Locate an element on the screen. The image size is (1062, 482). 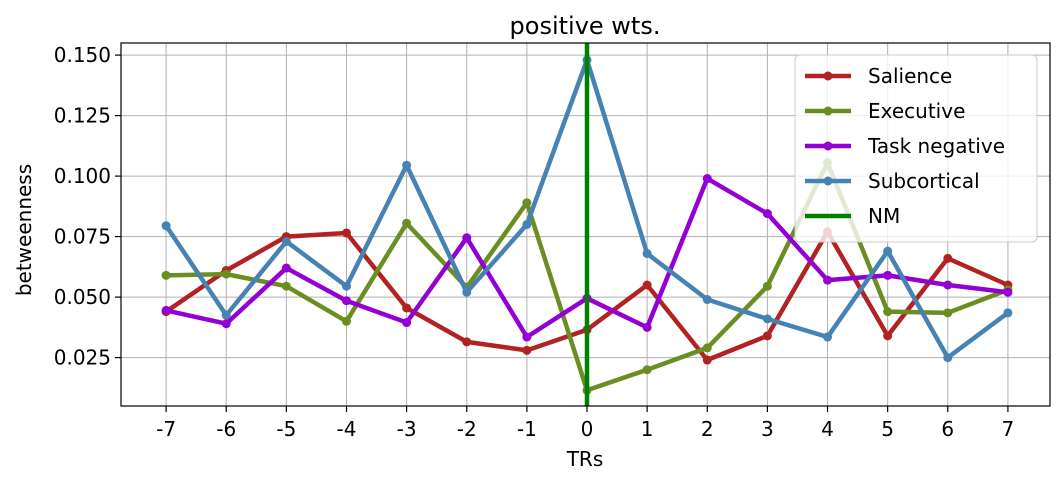
x-tick-label: 2 is located at coordinates (707, 429).